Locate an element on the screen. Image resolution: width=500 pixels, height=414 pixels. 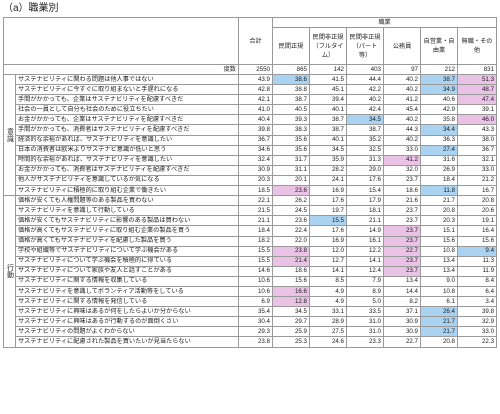
value-cell: 17.9 is located at coordinates (365, 201).